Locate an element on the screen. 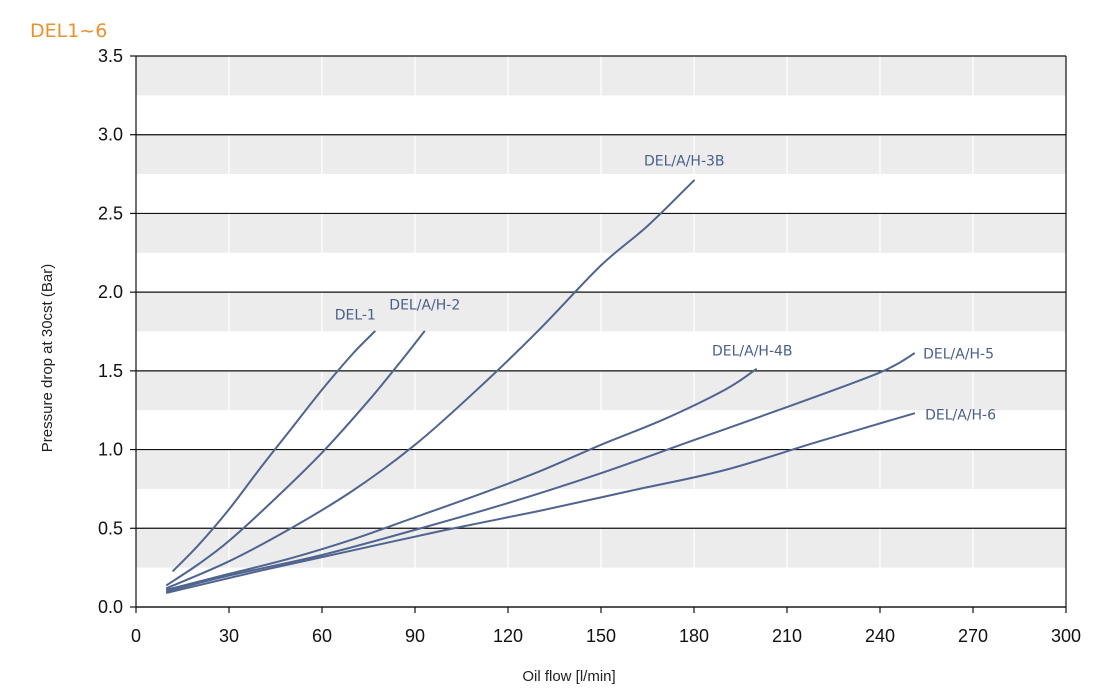 The image size is (1118, 696). series-label-del-a-h-4b: DEL/A/H-4B is located at coordinates (752, 351).